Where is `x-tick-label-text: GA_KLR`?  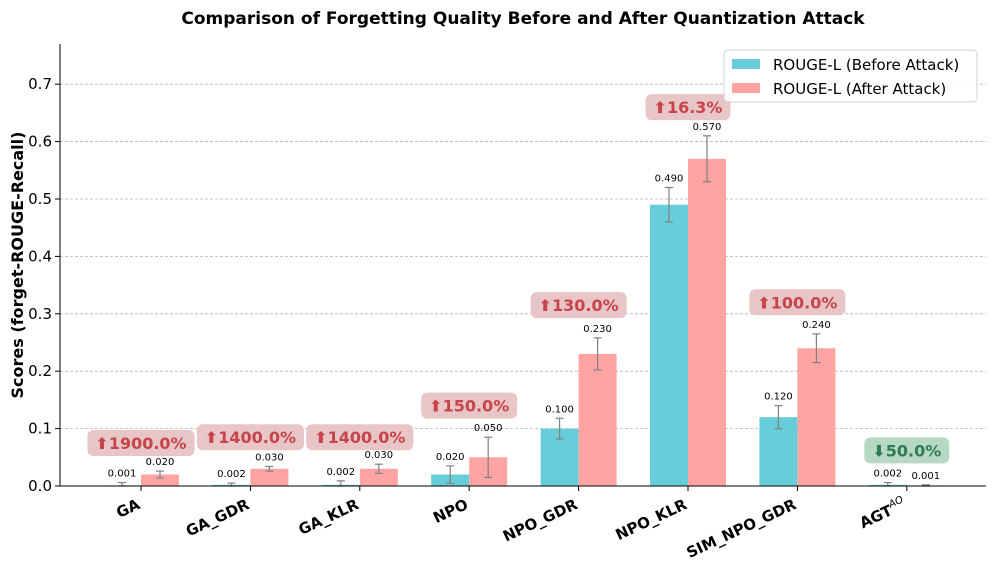 x-tick-label-text: GA_KLR is located at coordinates (329, 517).